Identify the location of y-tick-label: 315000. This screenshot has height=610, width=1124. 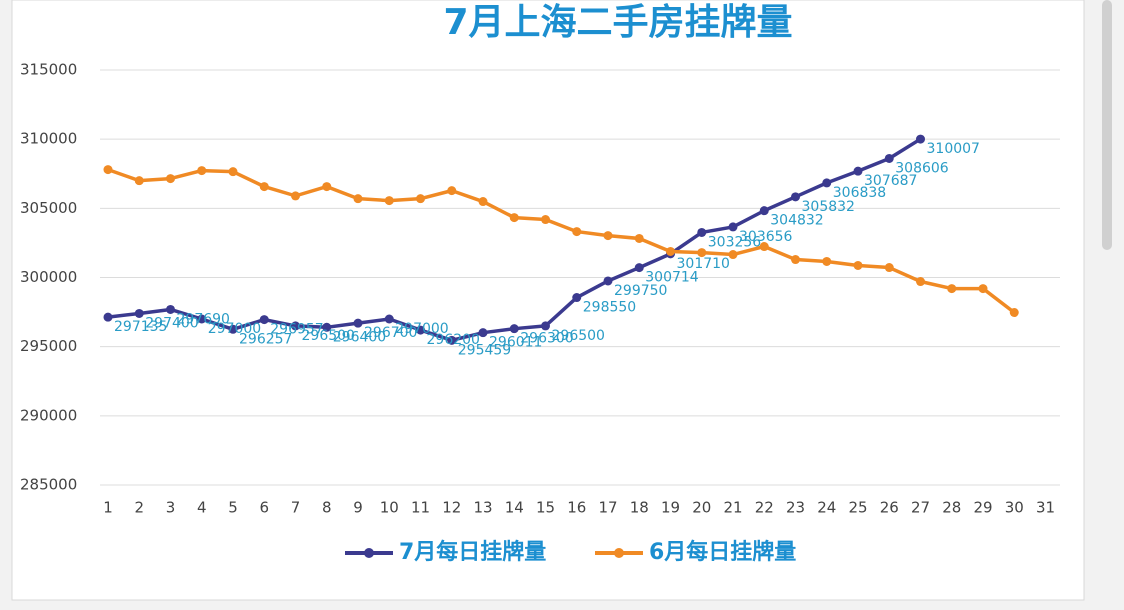
(48, 70).